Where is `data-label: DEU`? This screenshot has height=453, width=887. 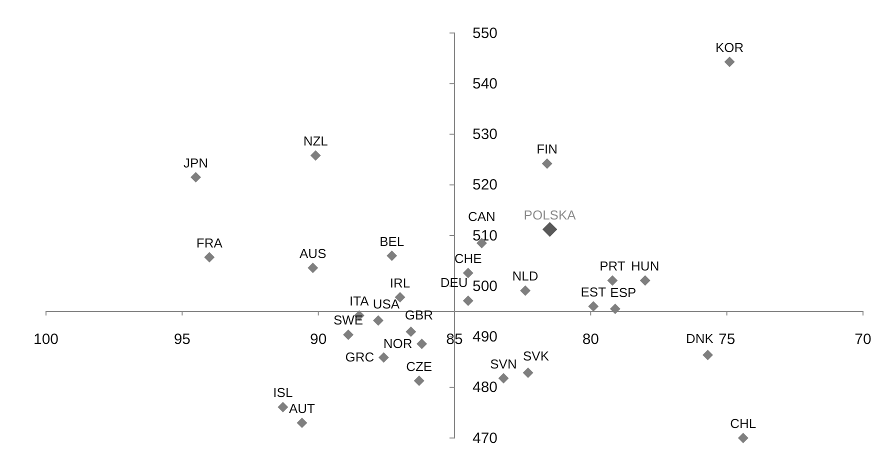 data-label: DEU is located at coordinates (454, 282).